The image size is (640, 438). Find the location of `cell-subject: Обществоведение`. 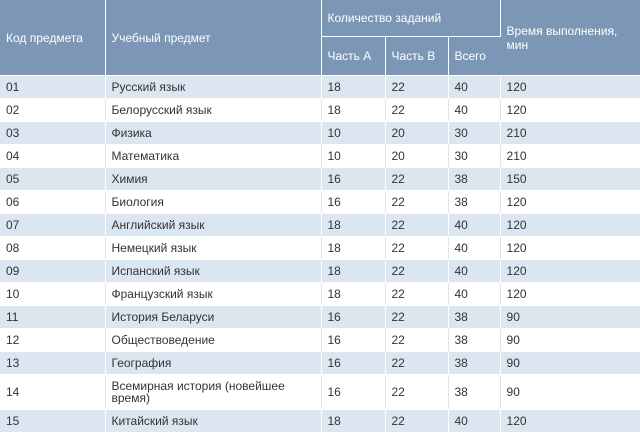

cell-subject: Обществоведение is located at coordinates (213, 340).